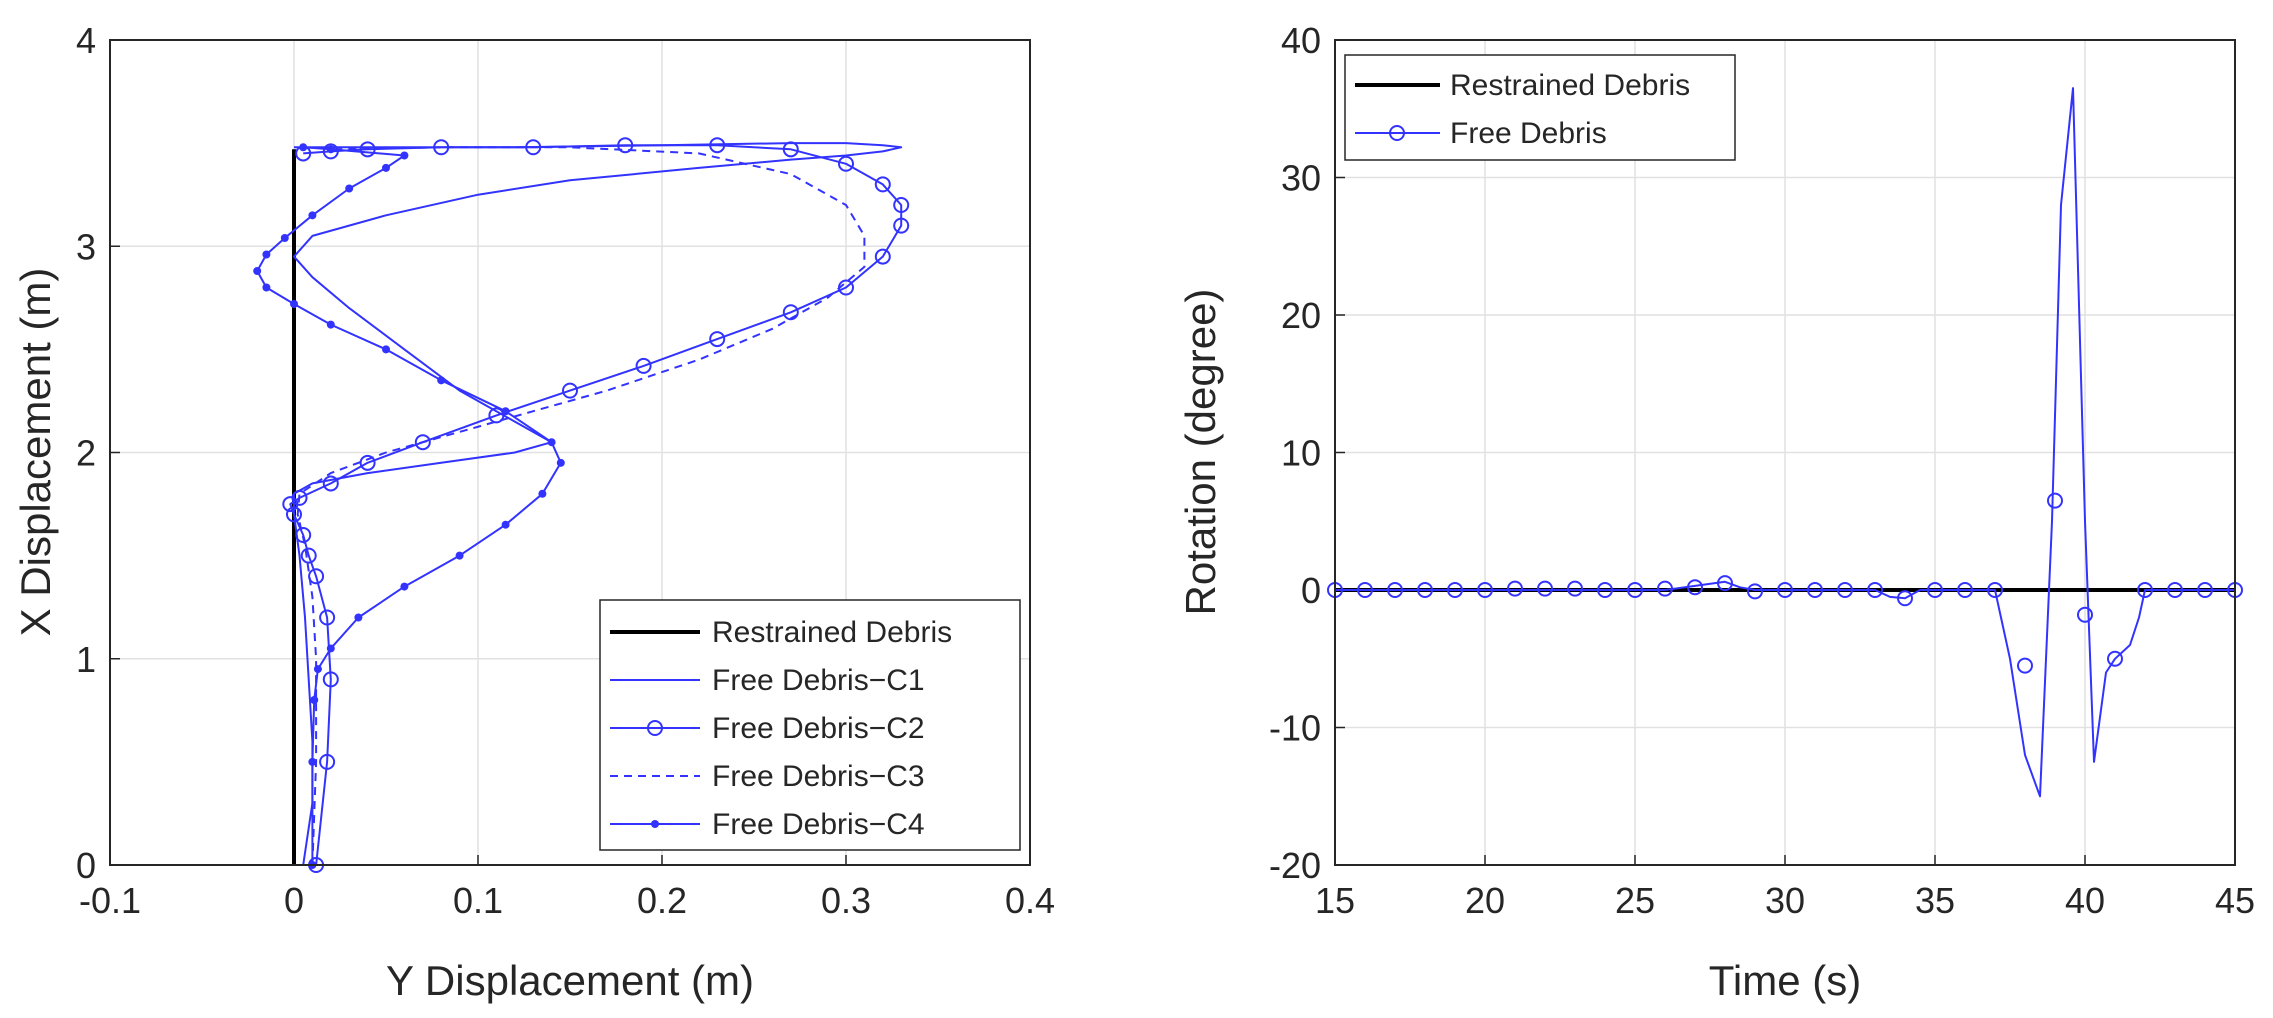 The height and width of the screenshot is (1018, 2273). Describe the element at coordinates (1540, 107) in the screenshot. I see `right-legend-box` at that location.